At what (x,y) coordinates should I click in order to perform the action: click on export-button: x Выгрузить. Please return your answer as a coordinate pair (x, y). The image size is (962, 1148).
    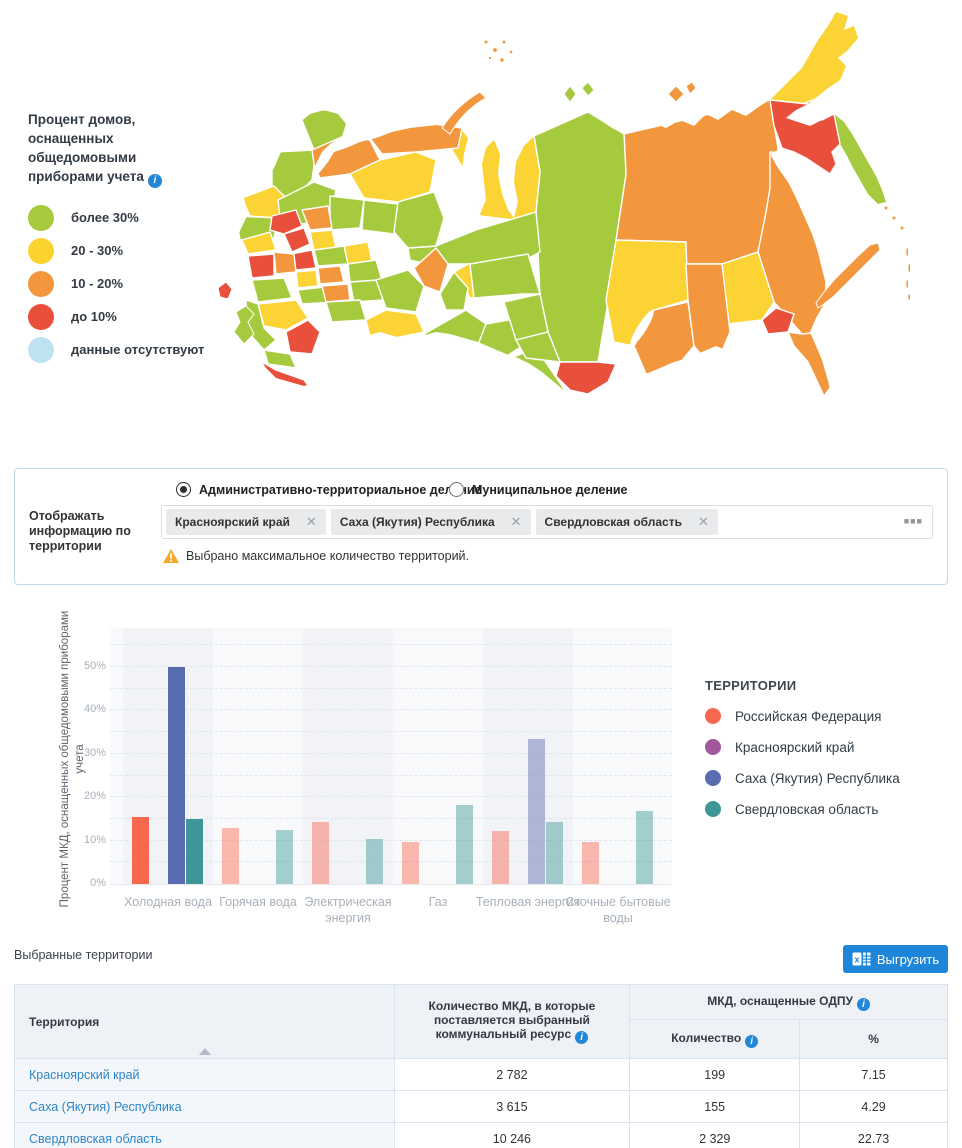
    Looking at the image, I should click on (895, 959).